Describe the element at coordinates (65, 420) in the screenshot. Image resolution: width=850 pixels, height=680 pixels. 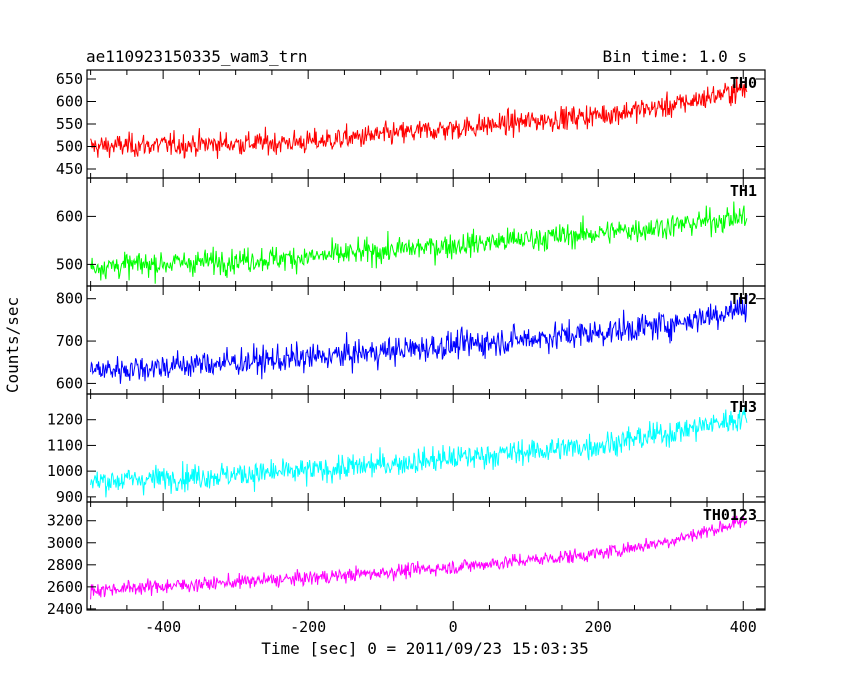
I see `y-tick-label: 1200` at that location.